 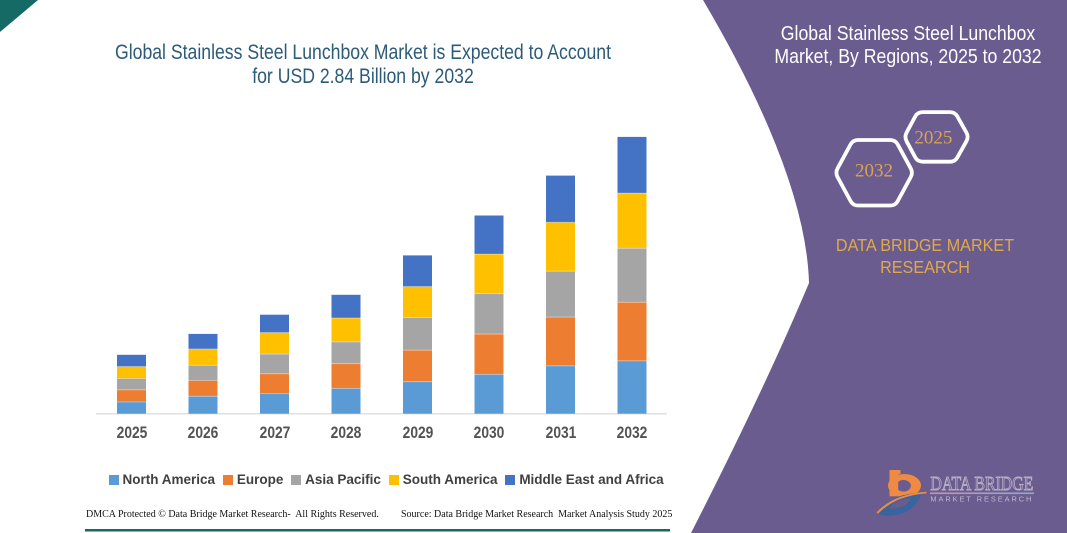 I want to click on svg-text: MARKET RESEARCH, so click(x=980, y=499).